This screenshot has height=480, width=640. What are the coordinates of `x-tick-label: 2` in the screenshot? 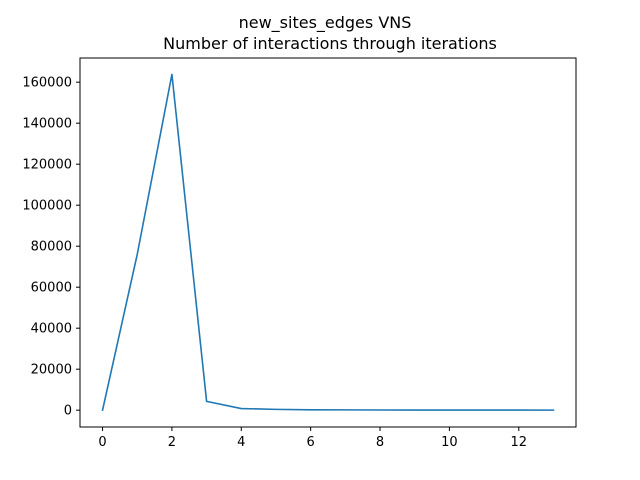 It's located at (172, 442).